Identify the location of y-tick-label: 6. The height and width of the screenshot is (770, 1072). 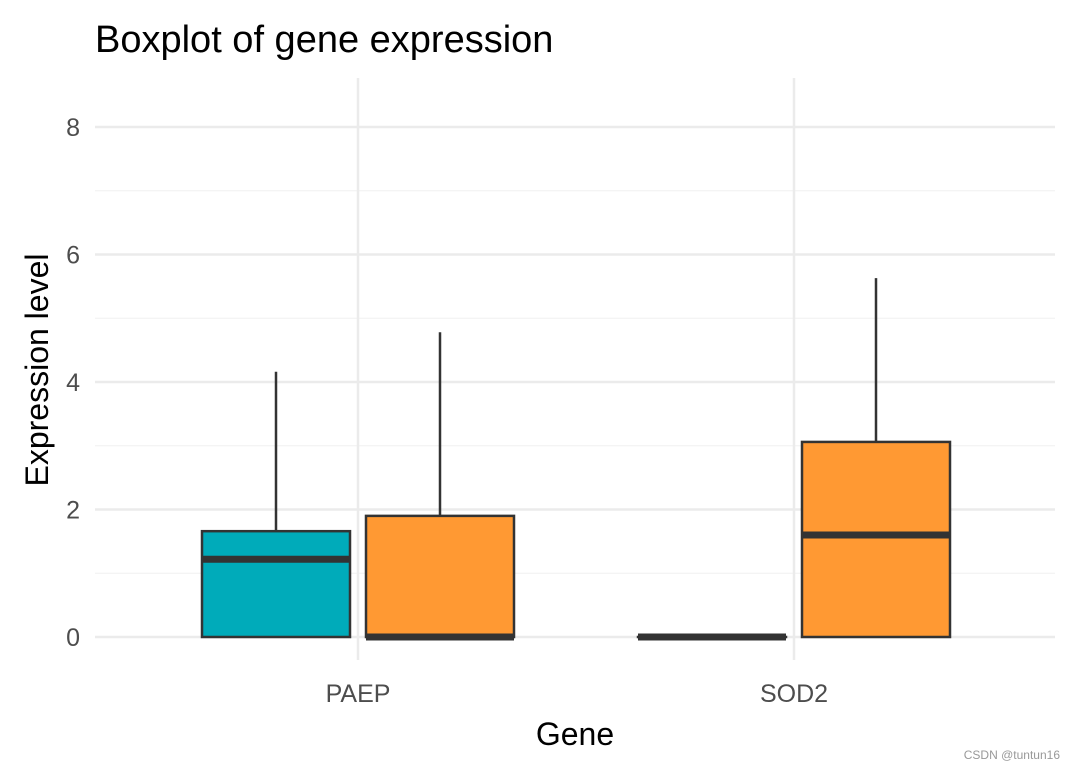
(73, 256).